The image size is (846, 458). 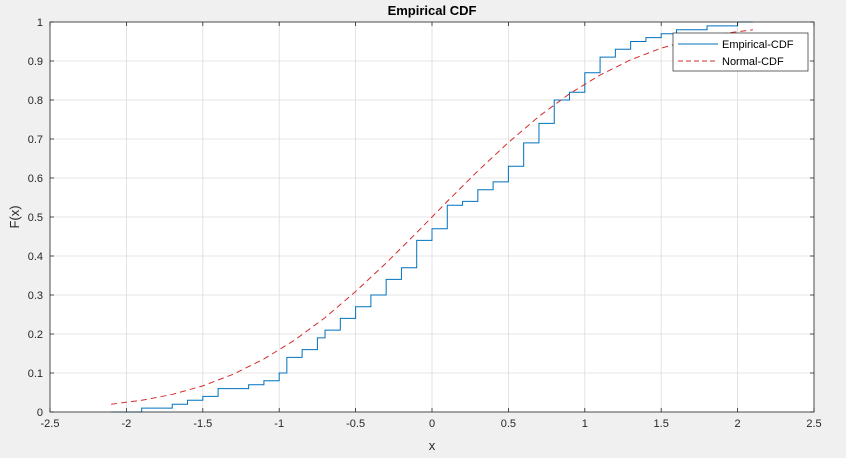 What do you see at coordinates (35, 374) in the screenshot?
I see `y-tick-label: 0.1` at bounding box center [35, 374].